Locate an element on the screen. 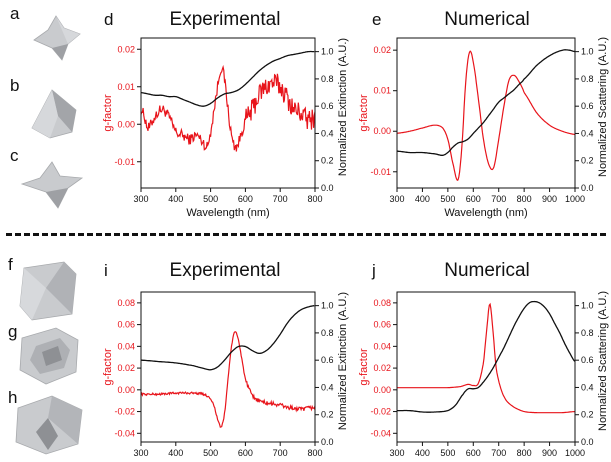 The width and height of the screenshot is (611, 462). shape-f-render is located at coordinates (48, 291).